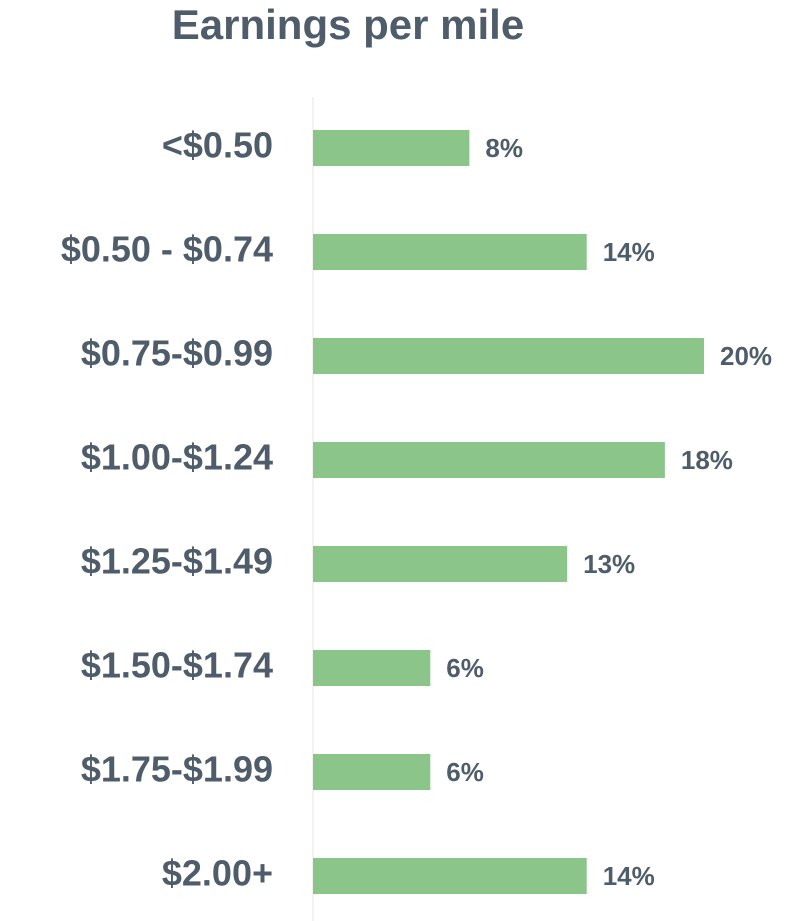 The image size is (799, 921). I want to click on category-label: $0.75-$0.99, so click(177, 353).